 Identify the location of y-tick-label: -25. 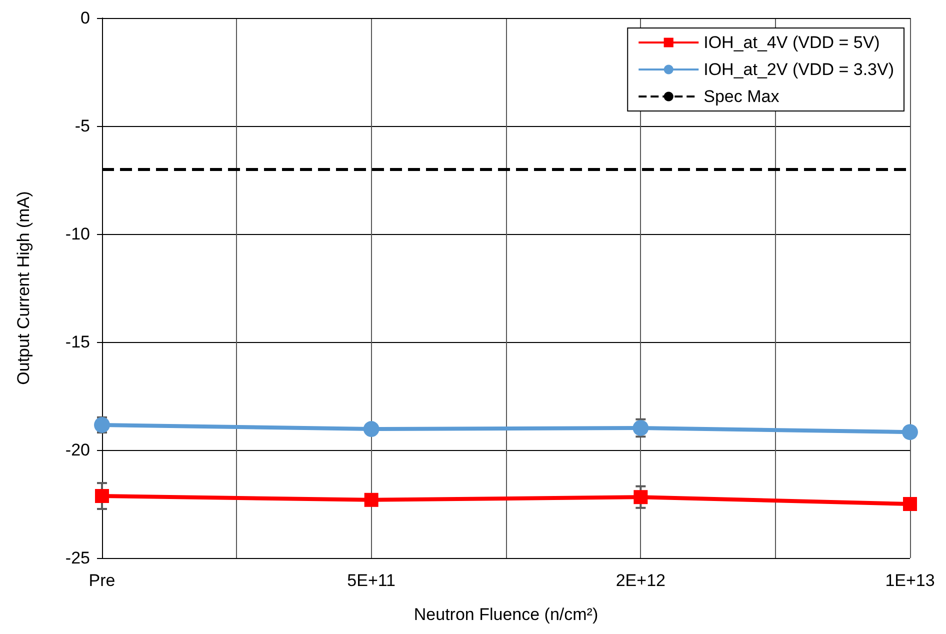
(77, 558).